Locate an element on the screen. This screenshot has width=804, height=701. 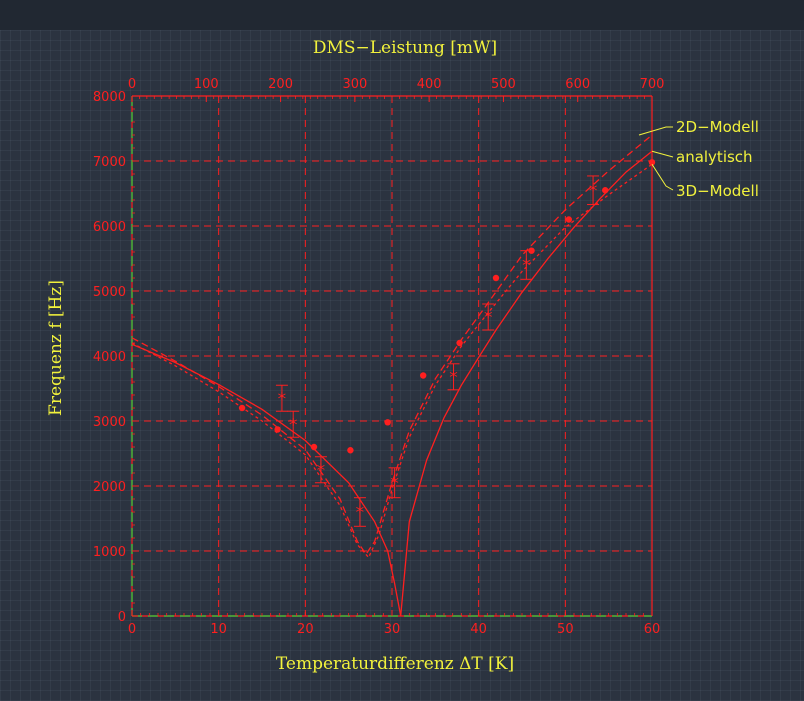
y-tick-label: 5000 is located at coordinates (109, 292).